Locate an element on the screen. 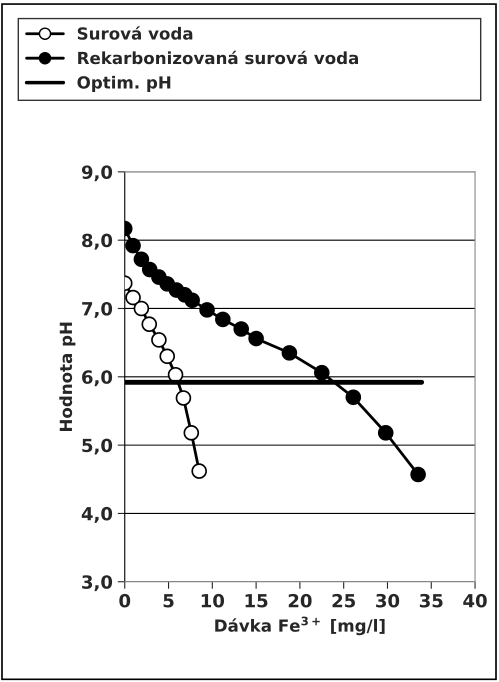  y-axis-title: Hodnota pH is located at coordinates (67, 377).